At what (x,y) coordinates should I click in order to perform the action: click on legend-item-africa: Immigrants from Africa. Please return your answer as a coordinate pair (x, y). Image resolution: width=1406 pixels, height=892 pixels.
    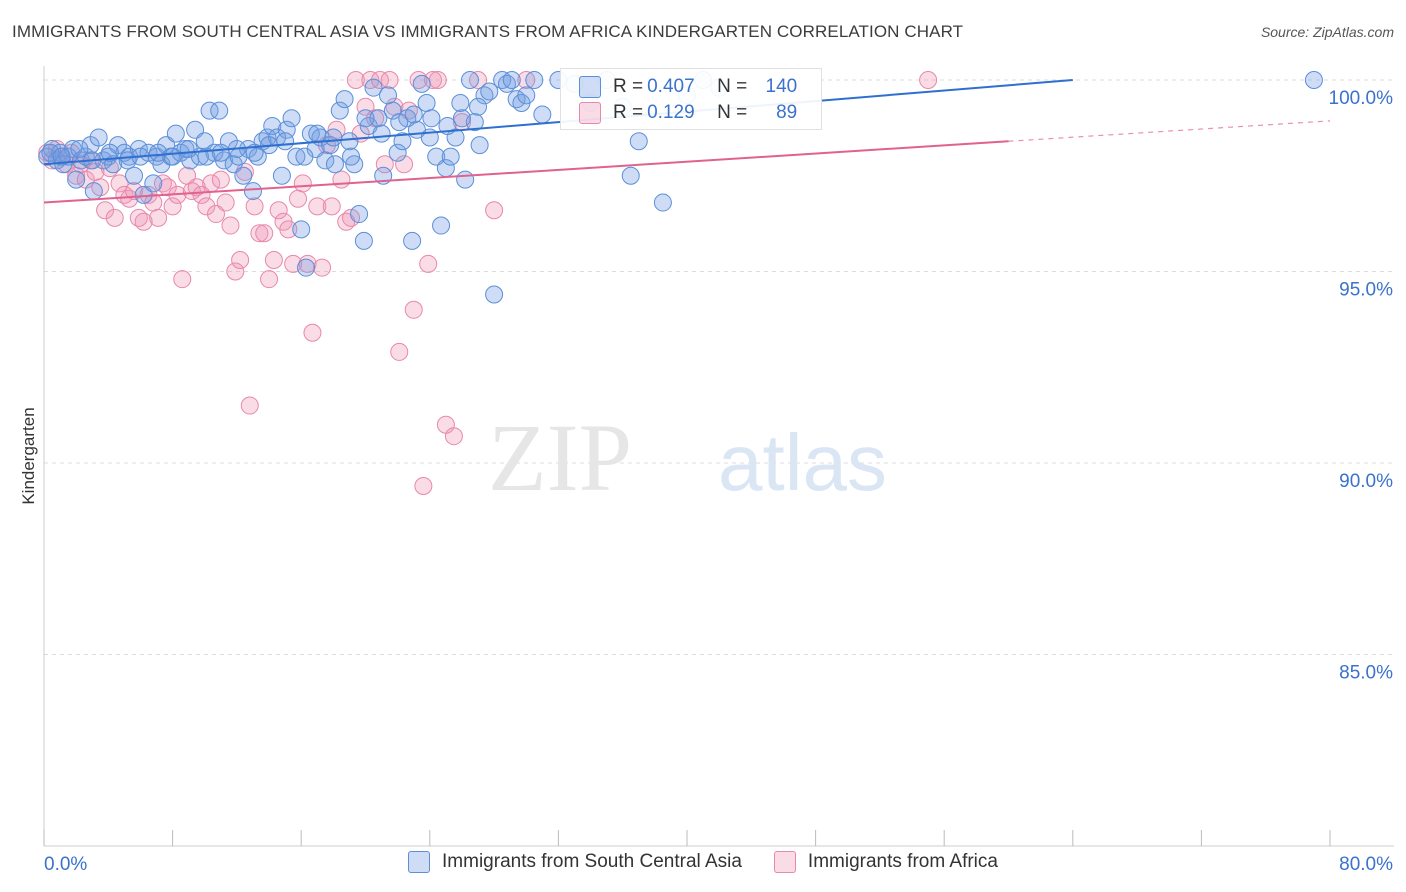
    Looking at the image, I should click on (885, 862).